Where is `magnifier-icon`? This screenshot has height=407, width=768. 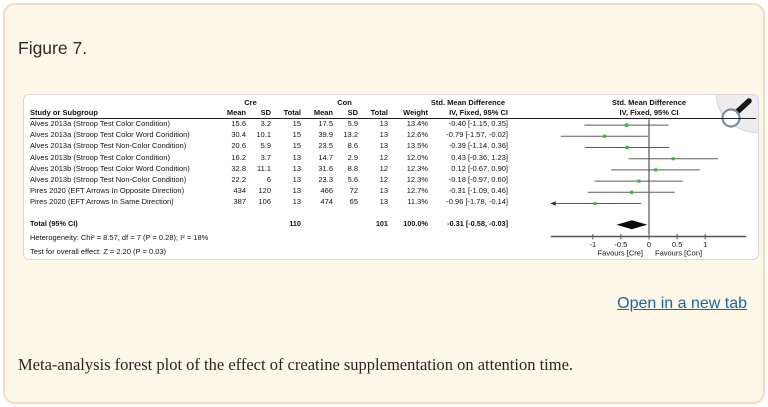
magnifier-icon is located at coordinates (736, 113).